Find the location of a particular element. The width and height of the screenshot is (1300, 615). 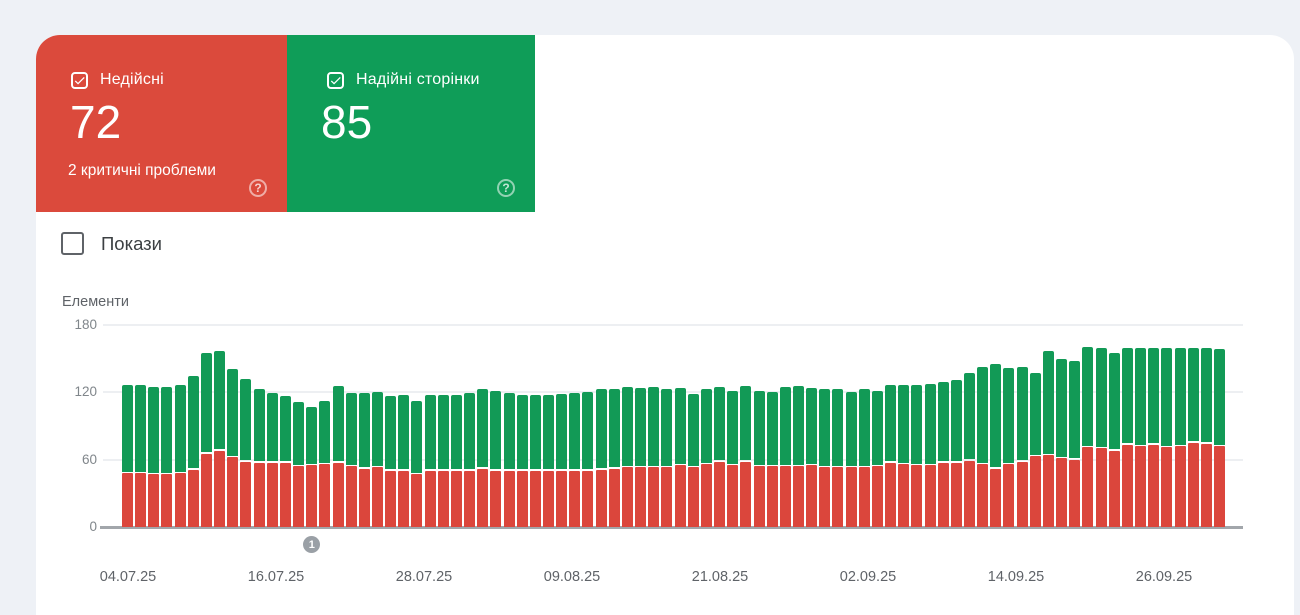

y-tick-label: 180 is located at coordinates (85, 324).